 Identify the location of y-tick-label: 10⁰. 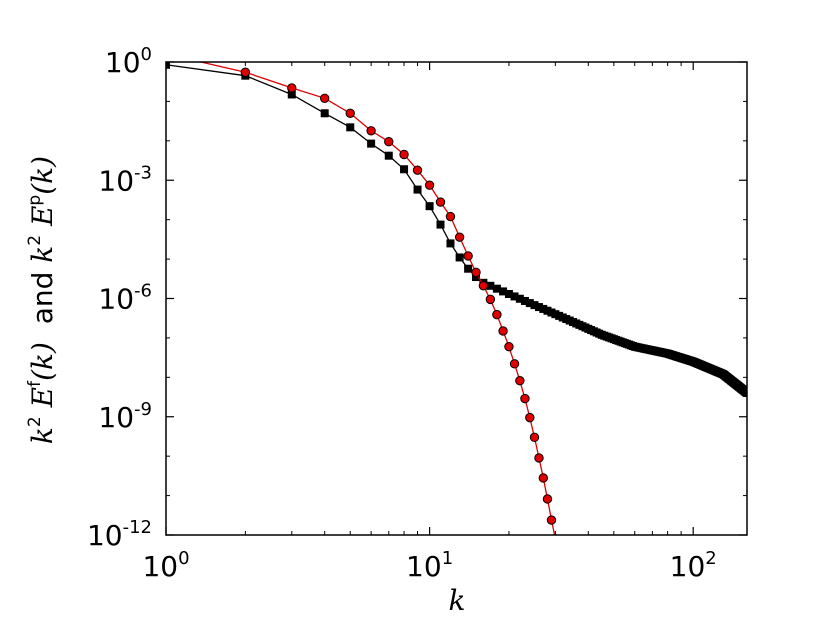
(128, 61).